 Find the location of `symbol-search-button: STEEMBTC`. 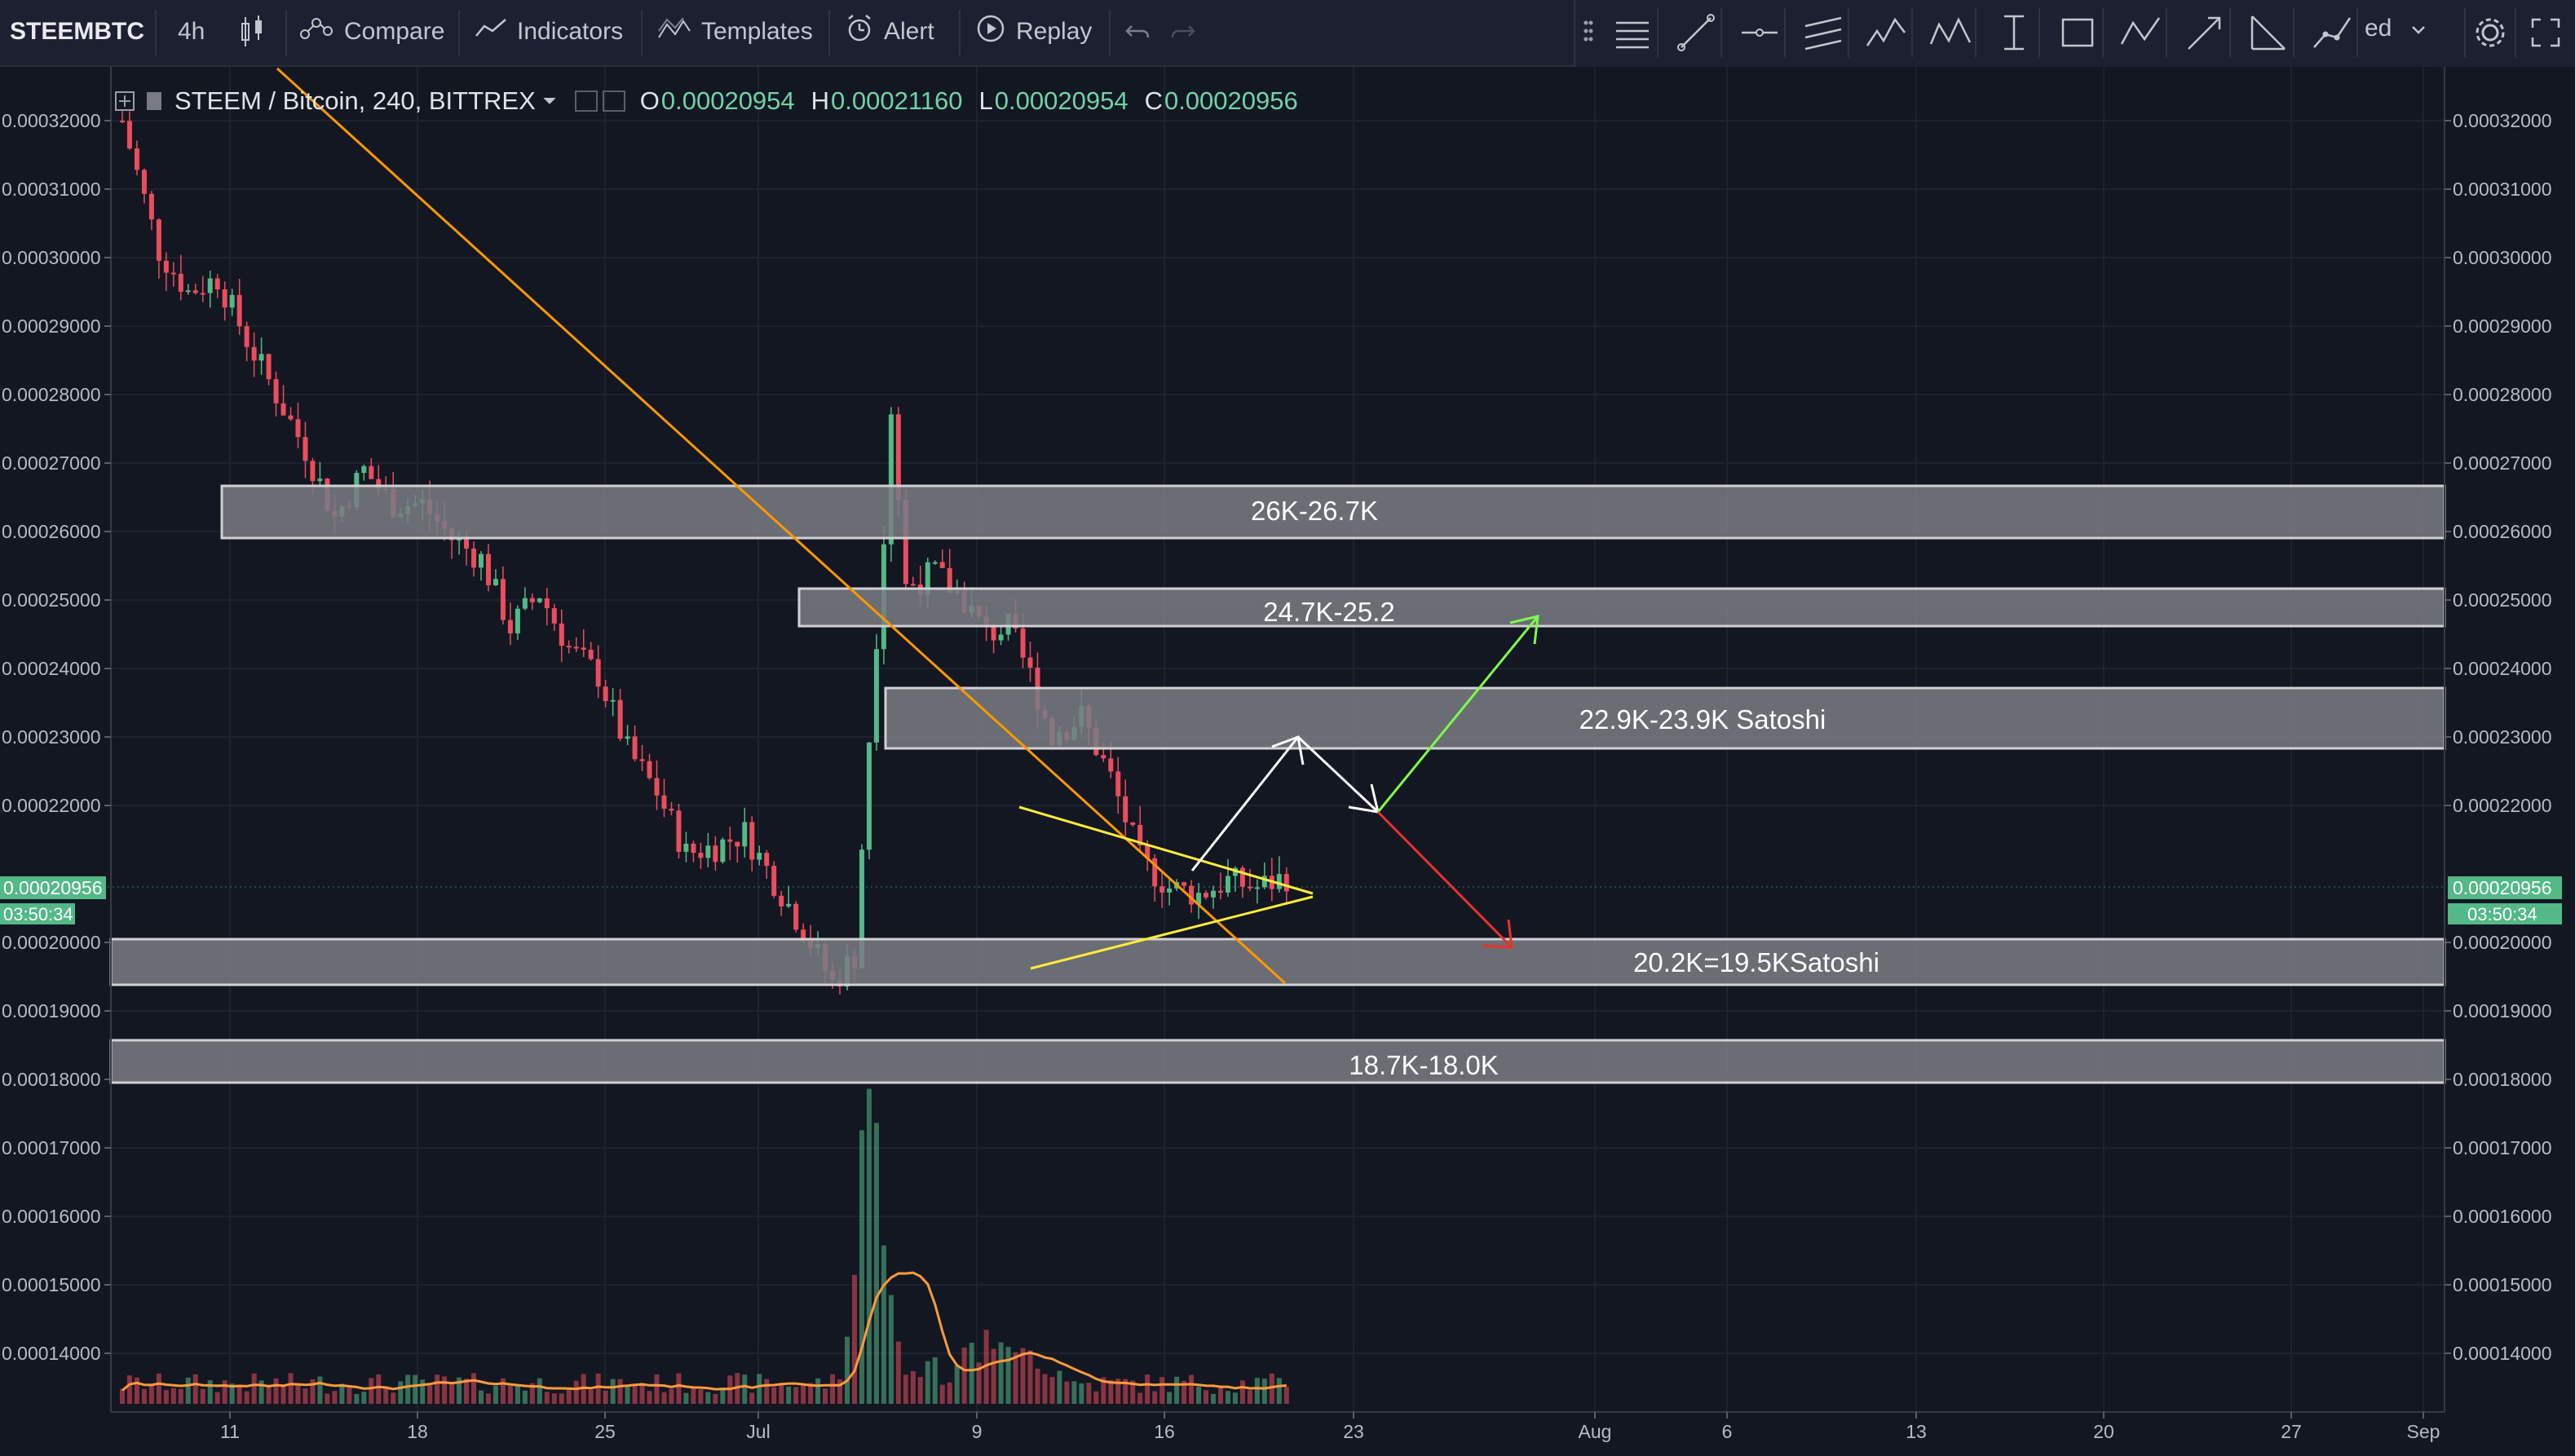

symbol-search-button: STEEMBTC is located at coordinates (77, 32).